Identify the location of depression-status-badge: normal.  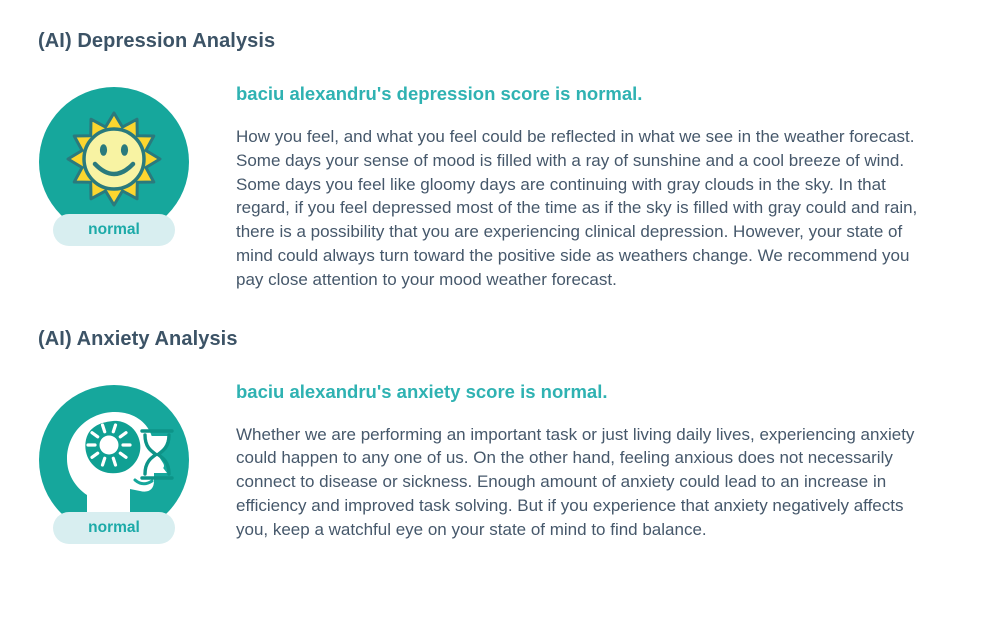
(114, 230).